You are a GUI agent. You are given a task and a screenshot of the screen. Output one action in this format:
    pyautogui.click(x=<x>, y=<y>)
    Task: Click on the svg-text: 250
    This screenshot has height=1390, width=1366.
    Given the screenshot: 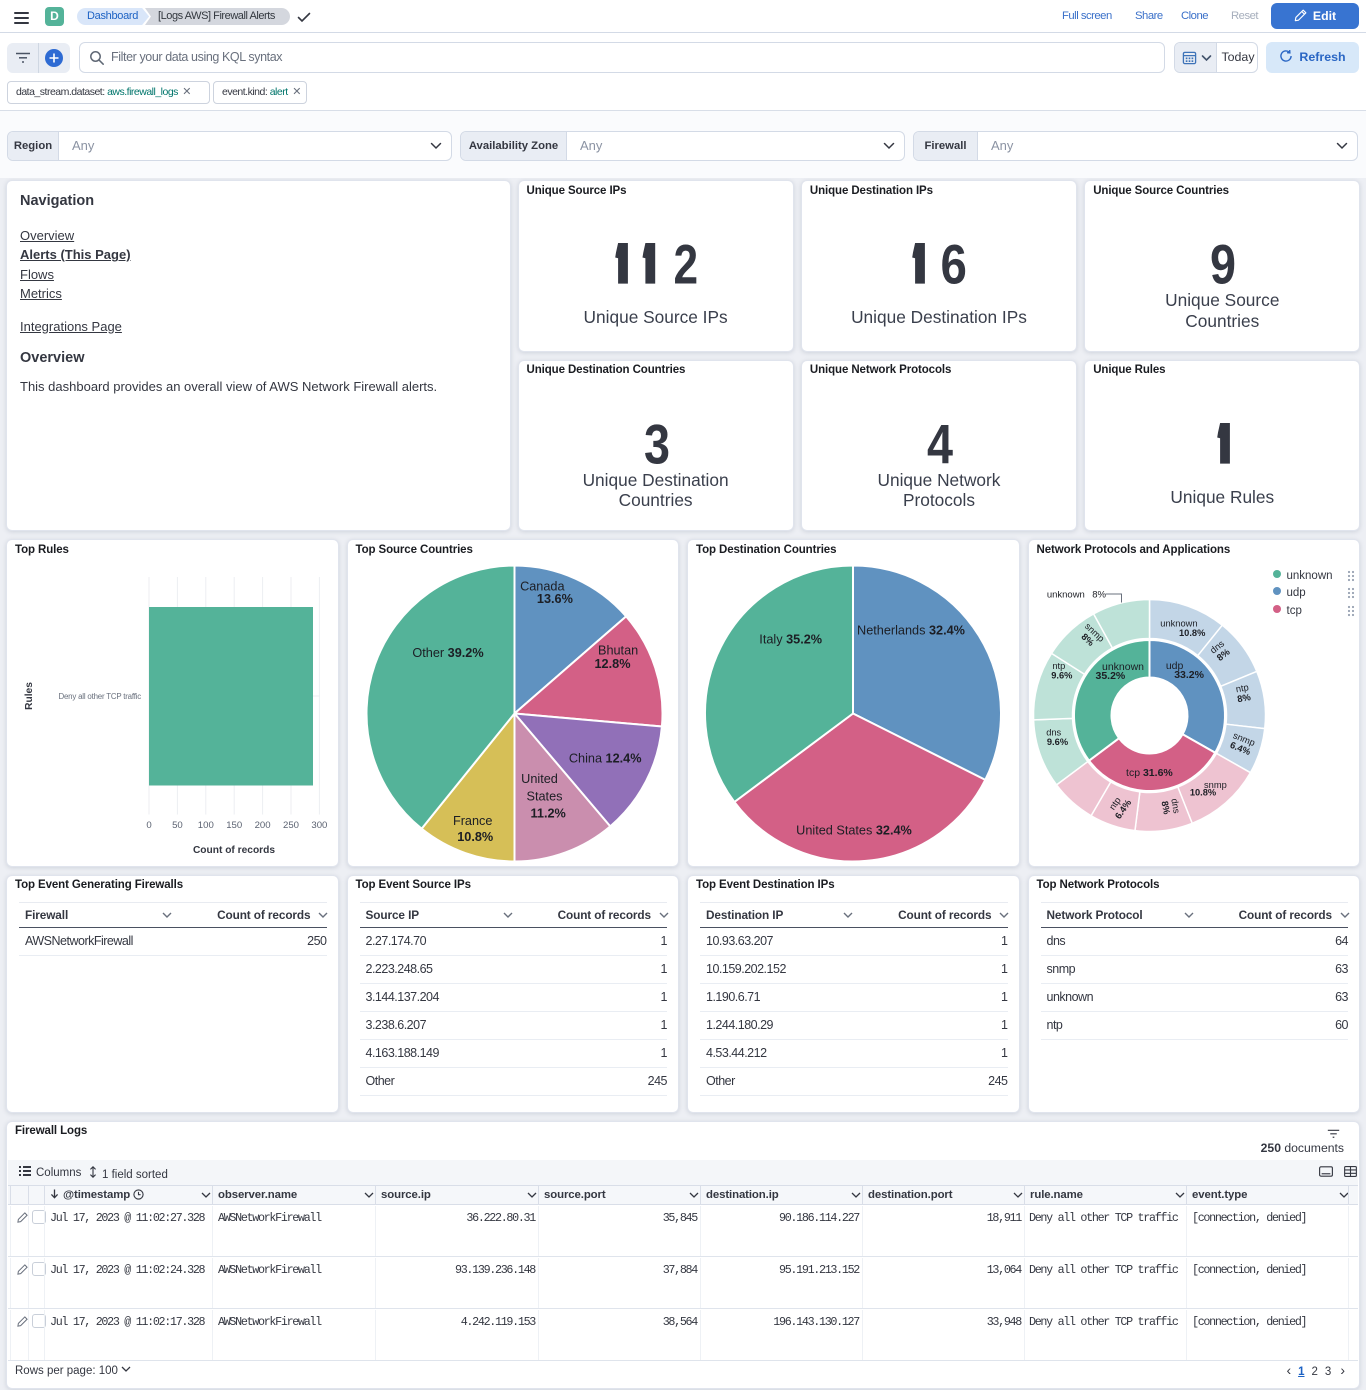 What is the action you would take?
    pyautogui.click(x=291, y=825)
    